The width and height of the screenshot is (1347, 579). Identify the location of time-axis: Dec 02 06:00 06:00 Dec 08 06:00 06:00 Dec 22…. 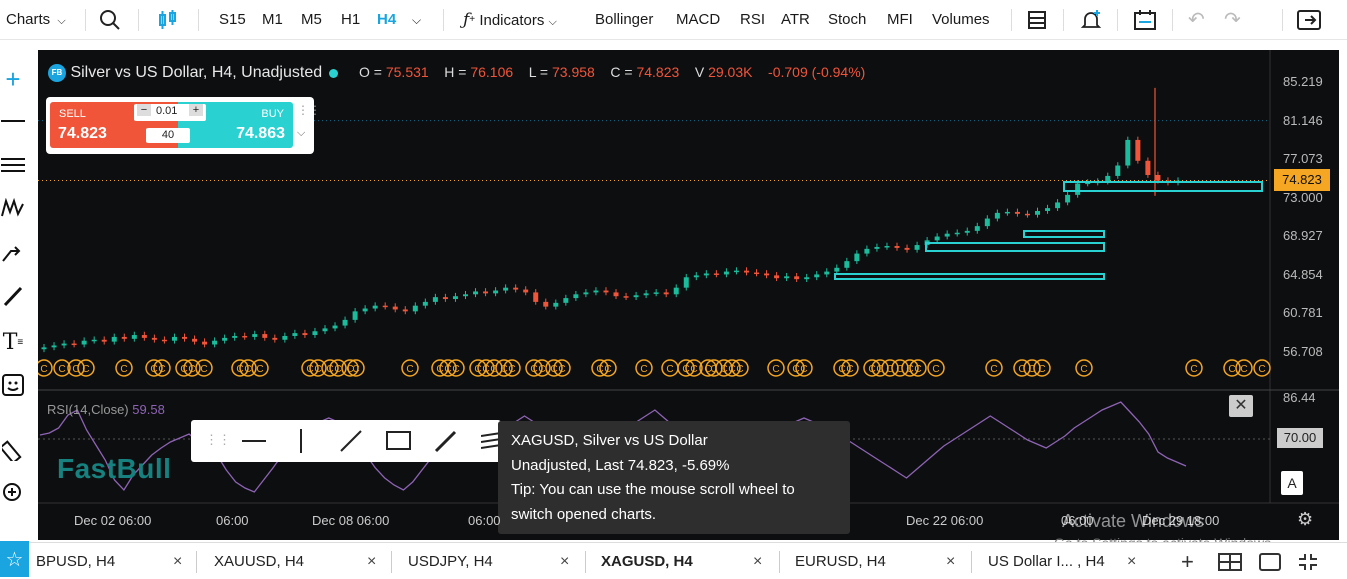
(654, 521).